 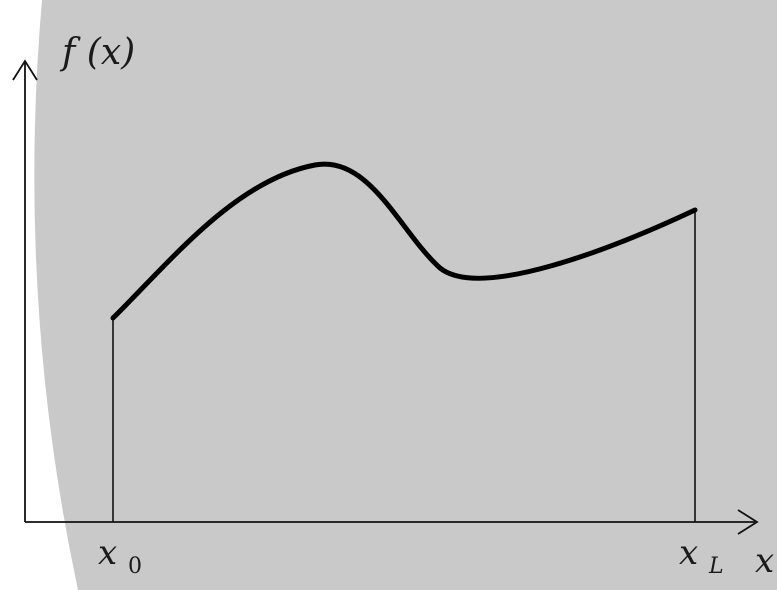 I want to click on left-bound-subscript: 0, so click(x=135, y=566).